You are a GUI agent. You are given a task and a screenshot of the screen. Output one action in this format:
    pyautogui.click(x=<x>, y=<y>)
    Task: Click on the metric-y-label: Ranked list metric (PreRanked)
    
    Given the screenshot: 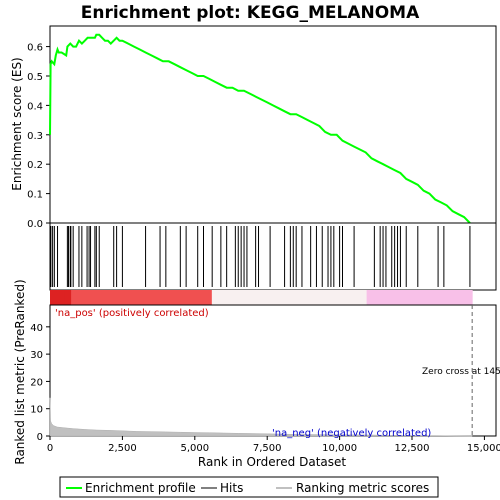 What is the action you would take?
    pyautogui.click(x=20, y=371)
    